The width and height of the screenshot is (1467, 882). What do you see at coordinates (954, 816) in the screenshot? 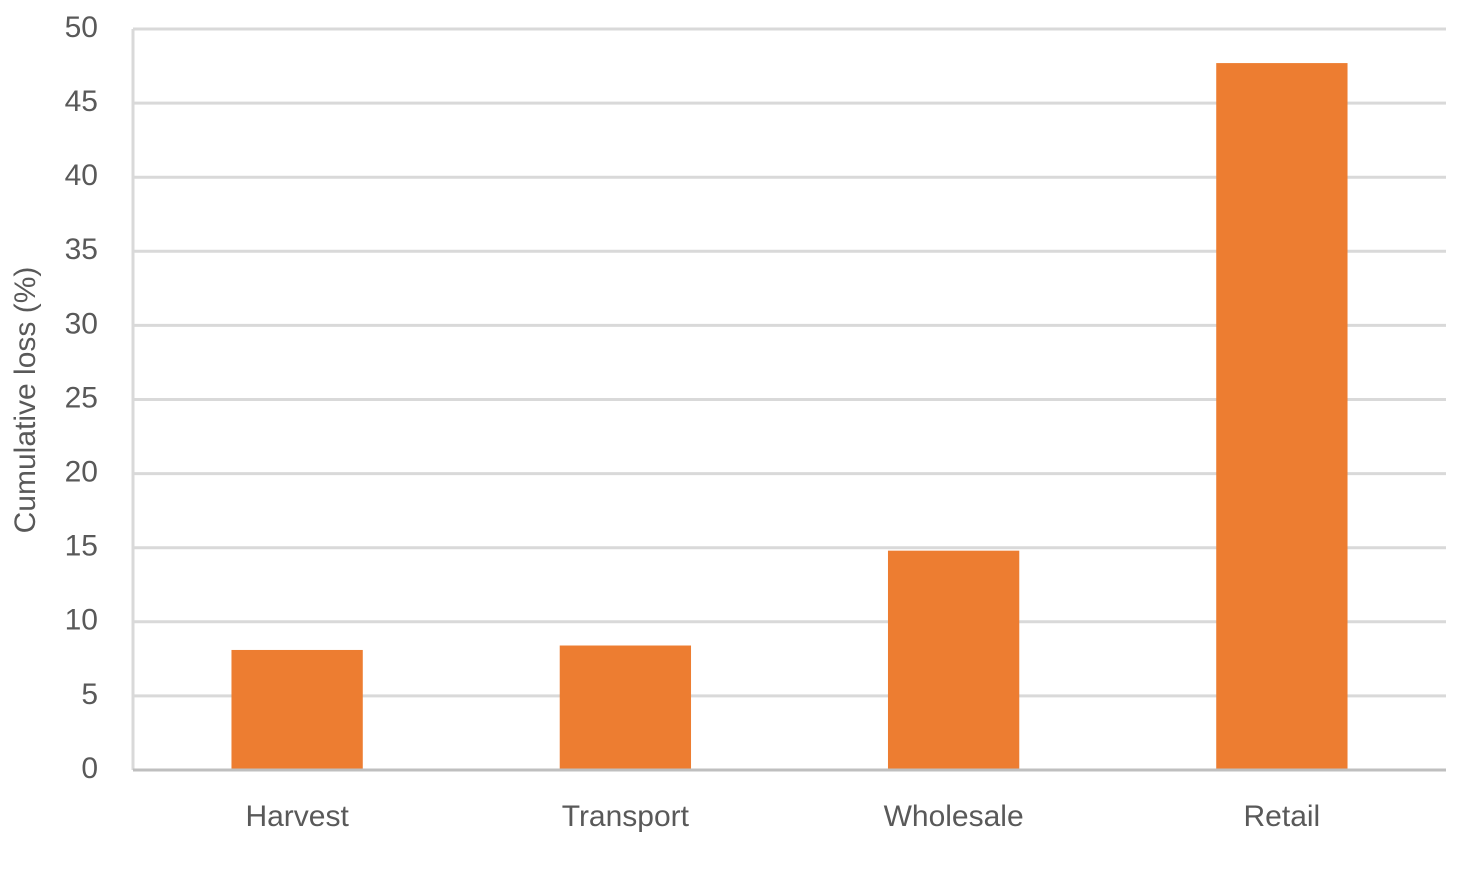
I see `x-tick-label: Wholesale` at bounding box center [954, 816].